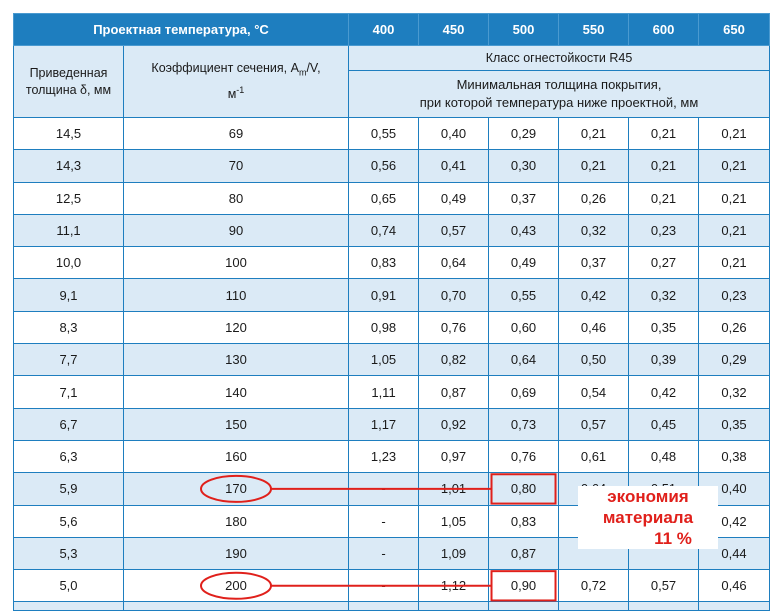 This screenshot has width=779, height=611. Describe the element at coordinates (181, 29) in the screenshot. I see `design-temp-label: Проектная температура, °С` at that location.